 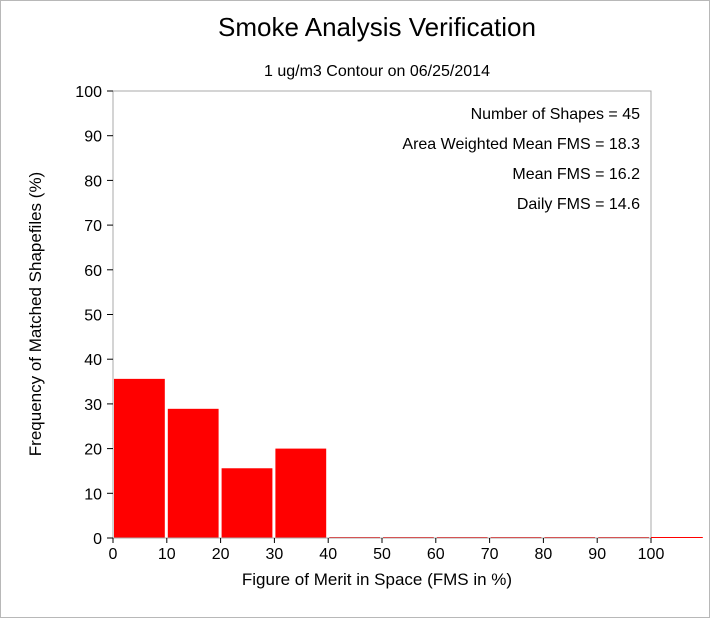 I want to click on y-tick-label: 50, so click(x=93, y=316).